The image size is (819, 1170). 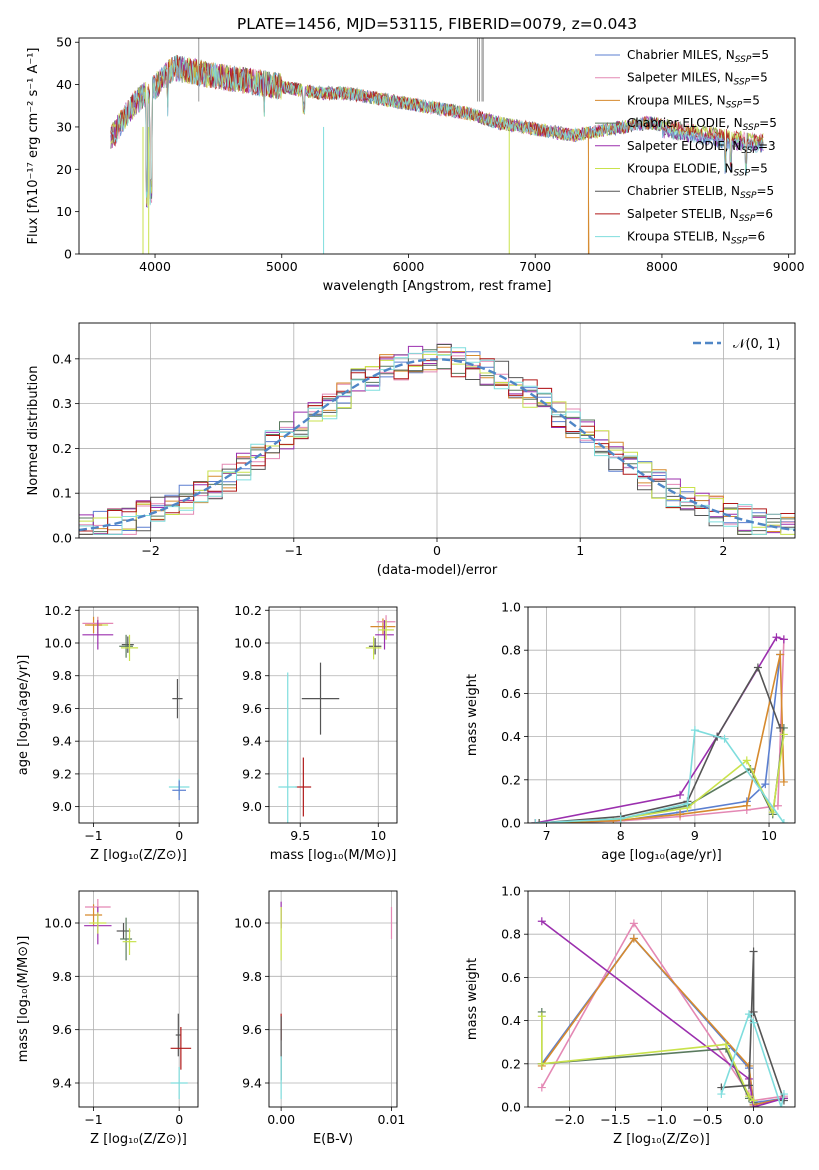 What do you see at coordinates (64, 211) in the screenshot?
I see `y-tick-label: 10` at bounding box center [64, 211].